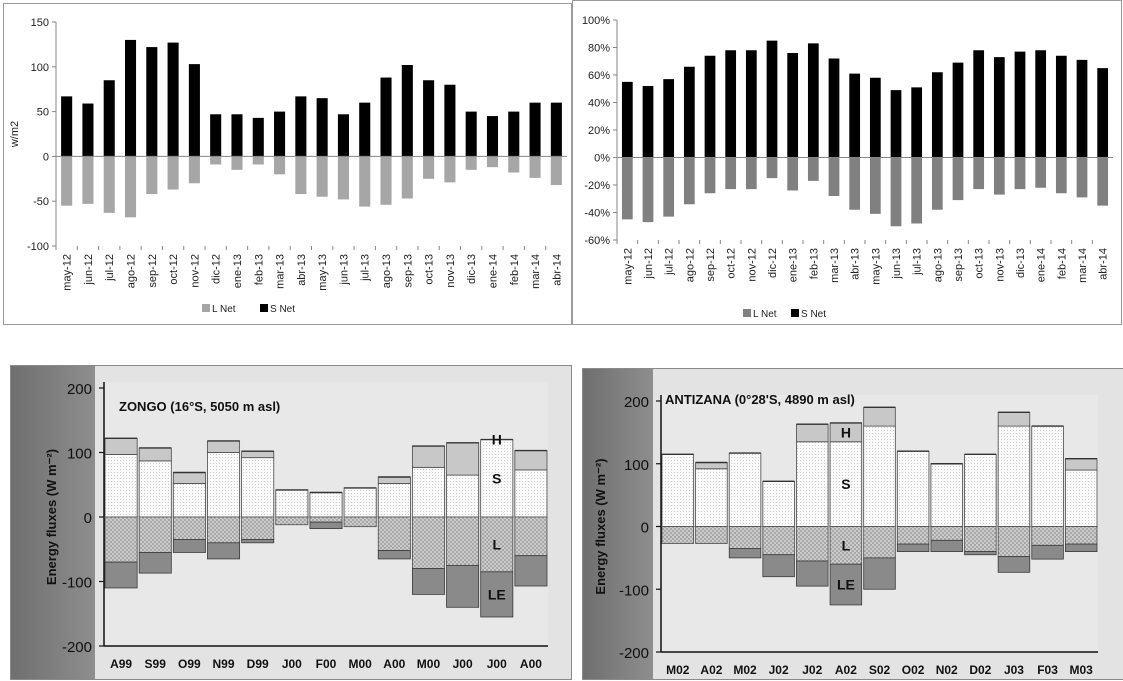 The image size is (1123, 681). Describe the element at coordinates (323, 272) in the screenshot. I see `c1-x-tick-label: may-13` at that location.